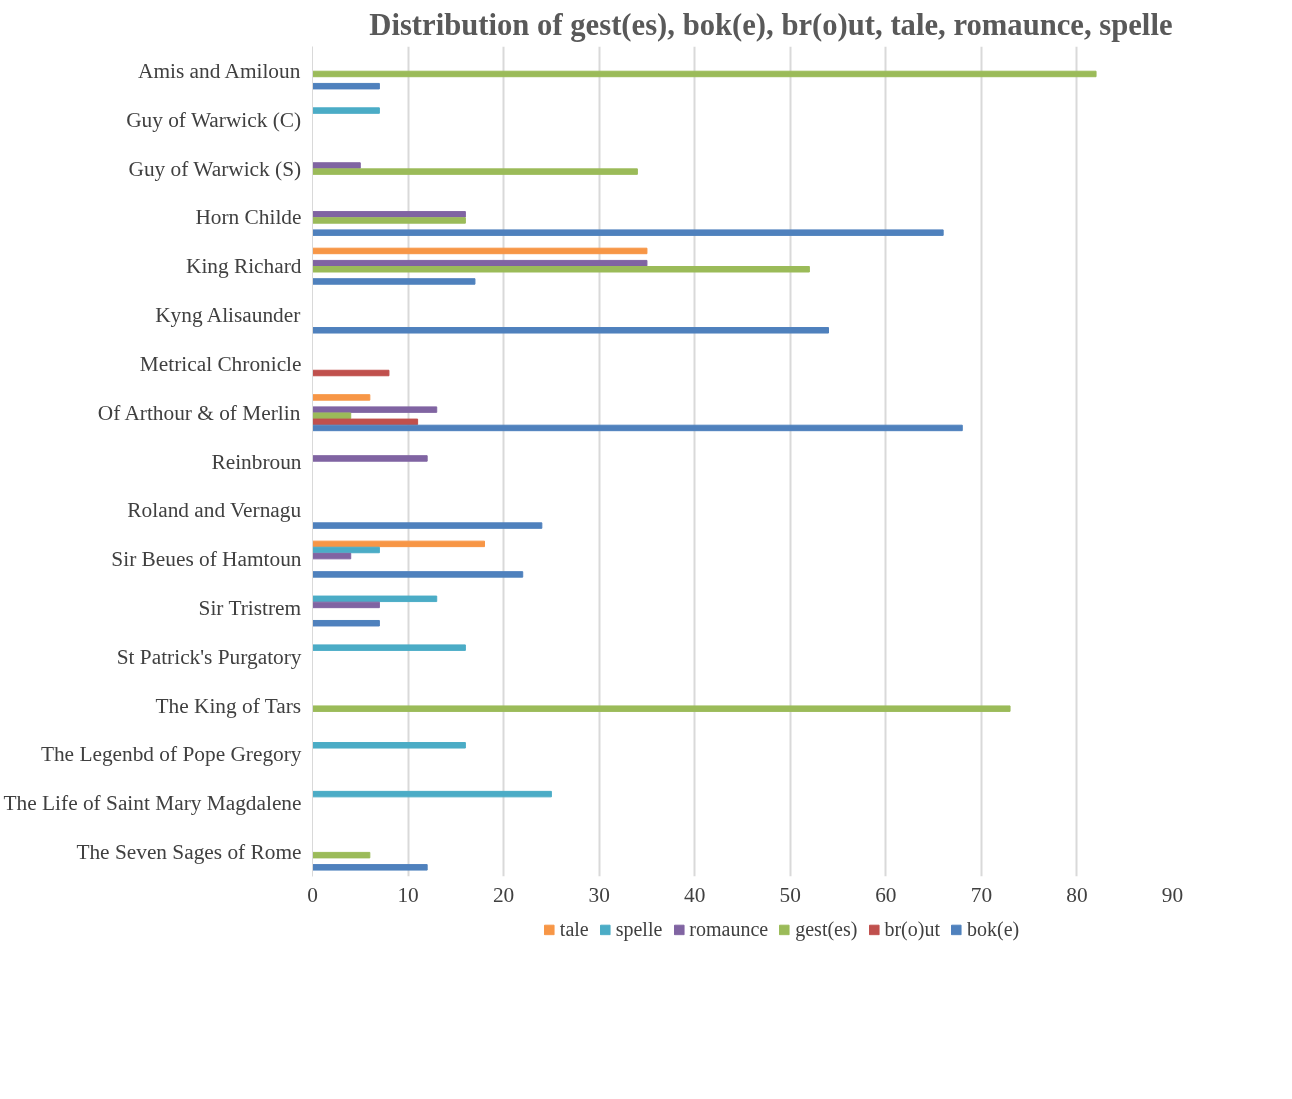  I want to click on x-tick-label: 30, so click(599, 894).